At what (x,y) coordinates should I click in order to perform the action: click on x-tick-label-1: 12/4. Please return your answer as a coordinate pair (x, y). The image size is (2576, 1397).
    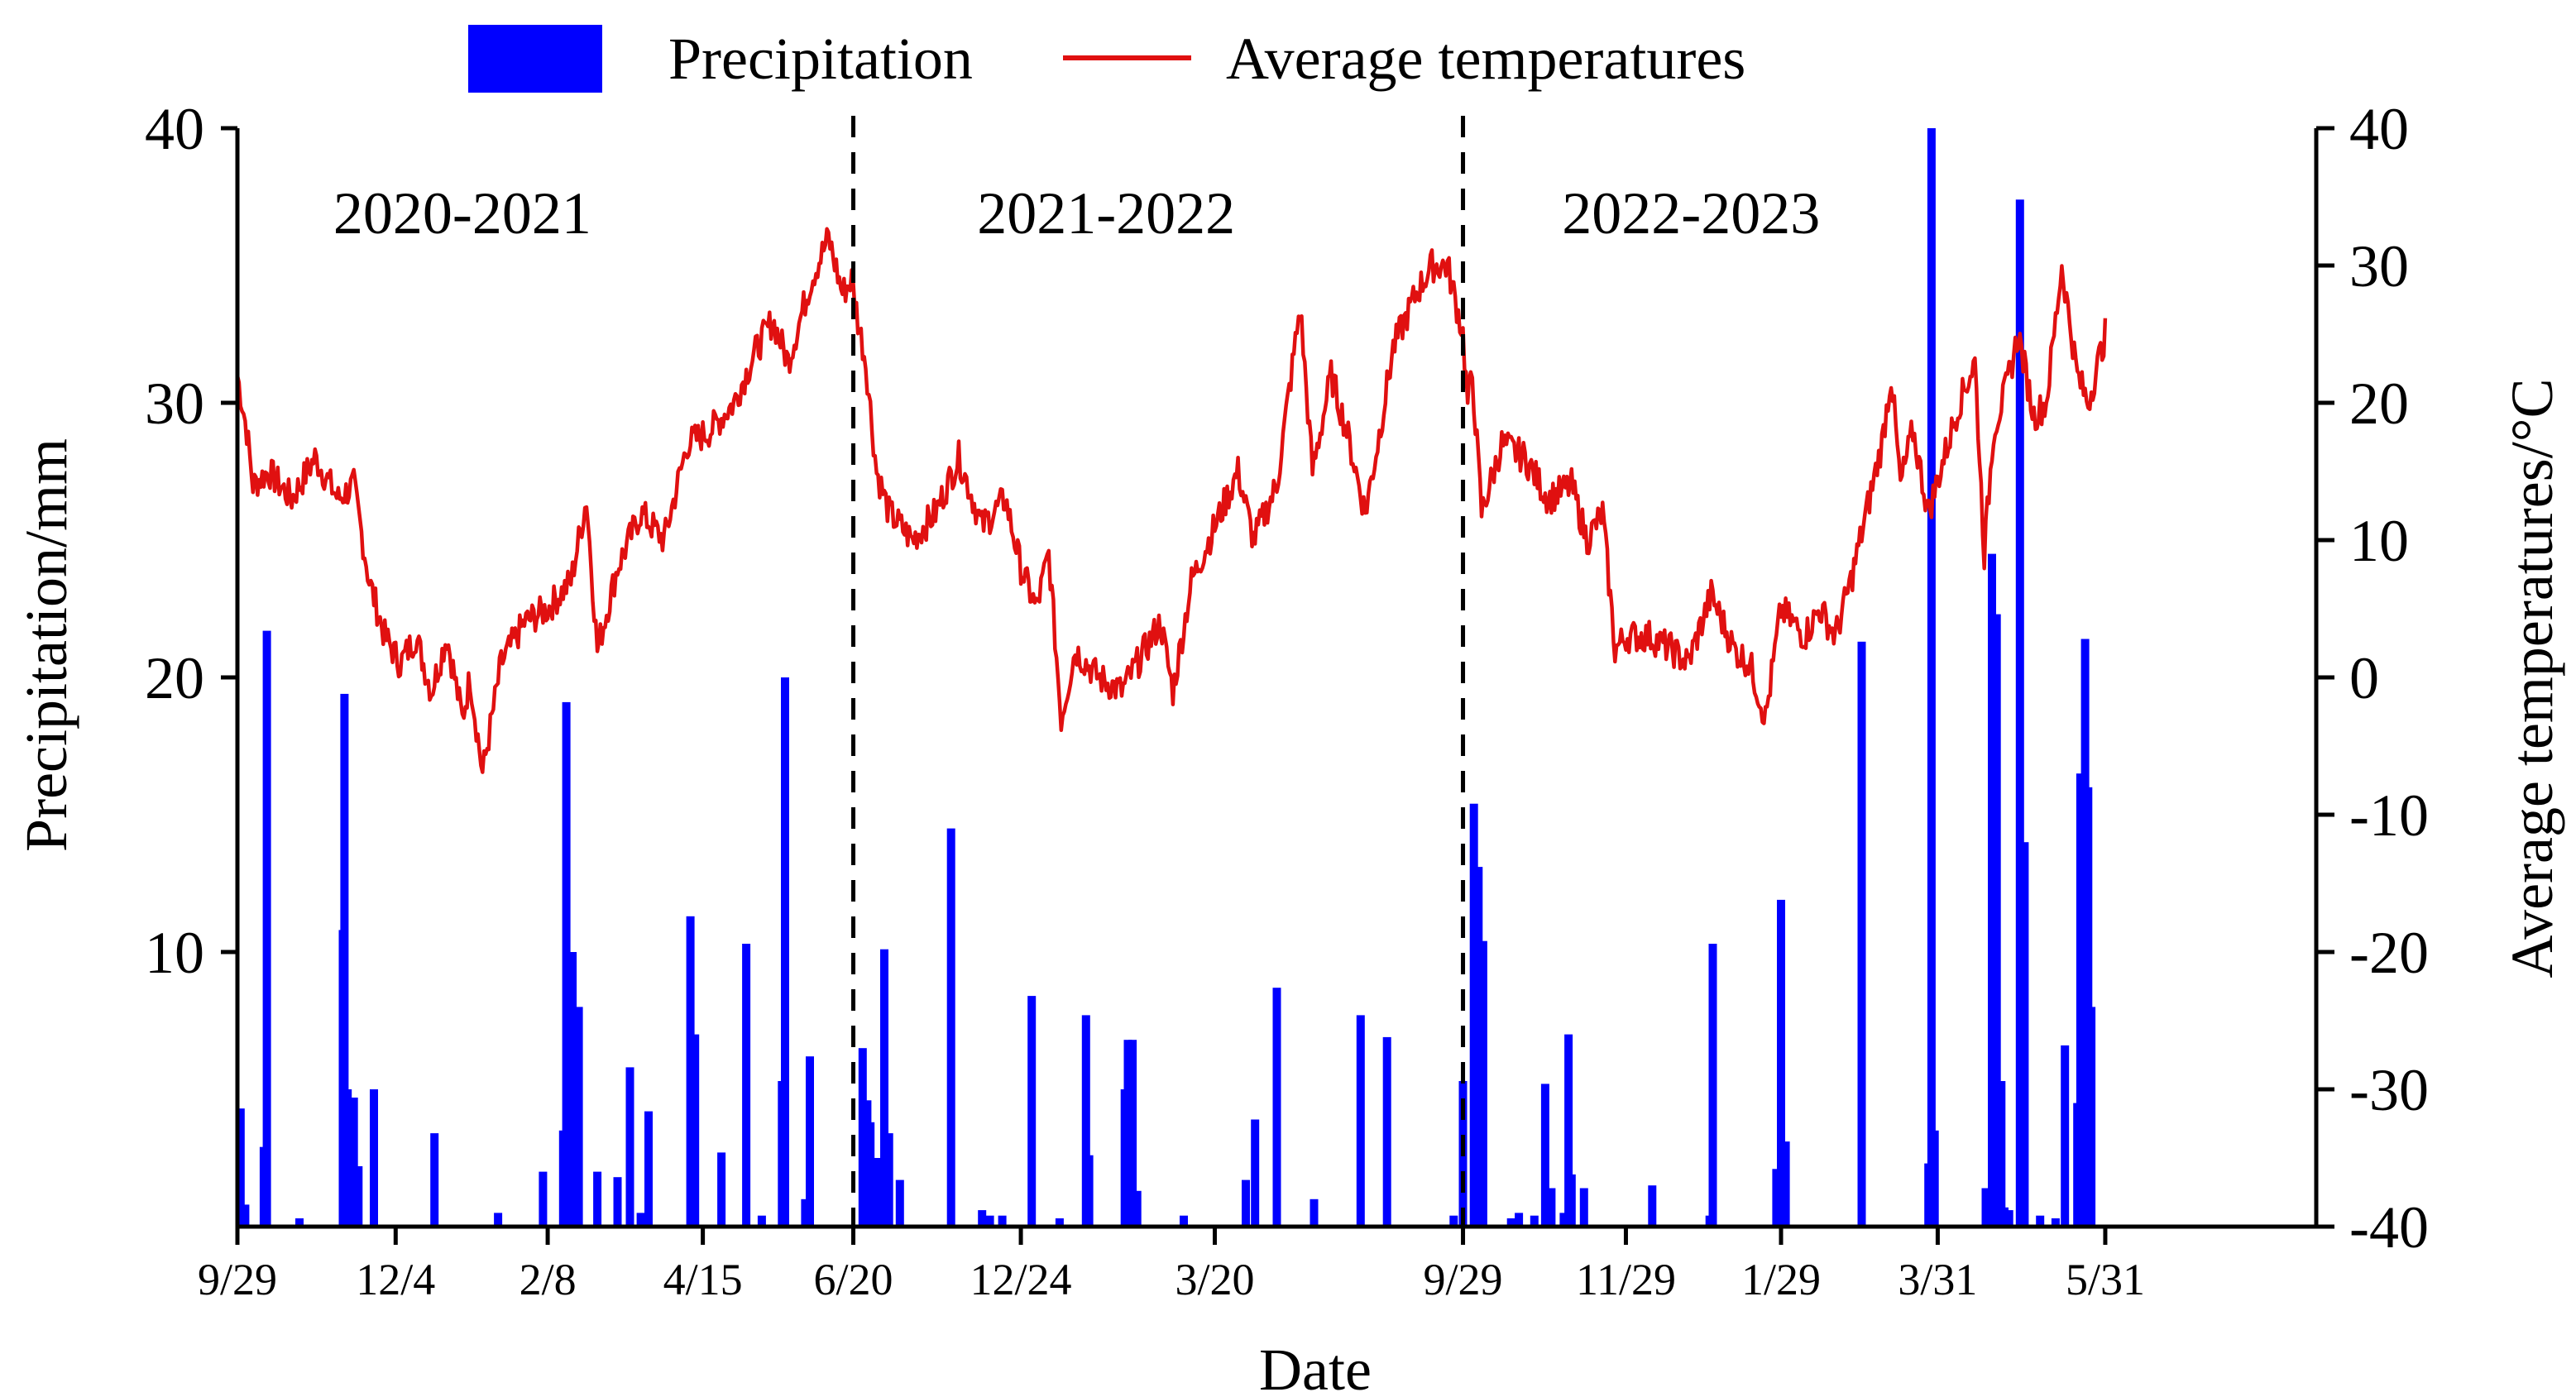
    Looking at the image, I should click on (396, 1279).